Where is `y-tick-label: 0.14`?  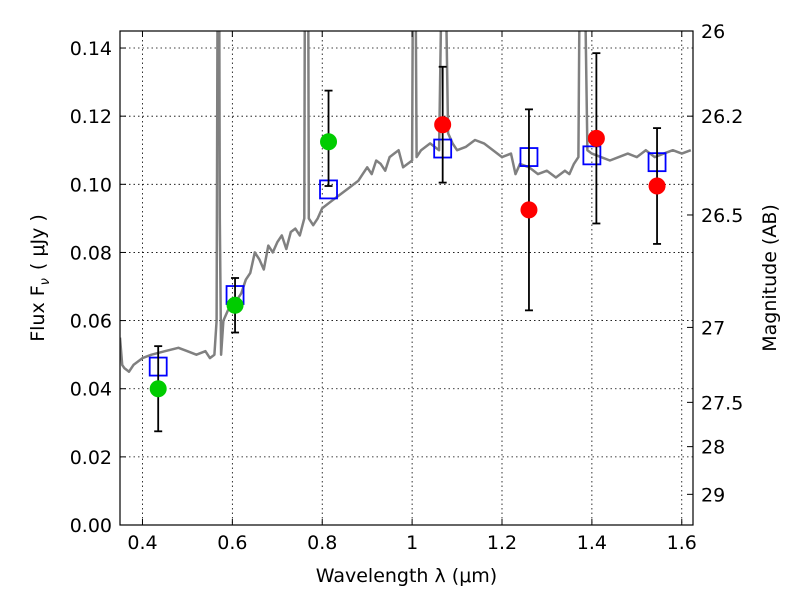
y-tick-label: 0.14 is located at coordinates (91, 49).